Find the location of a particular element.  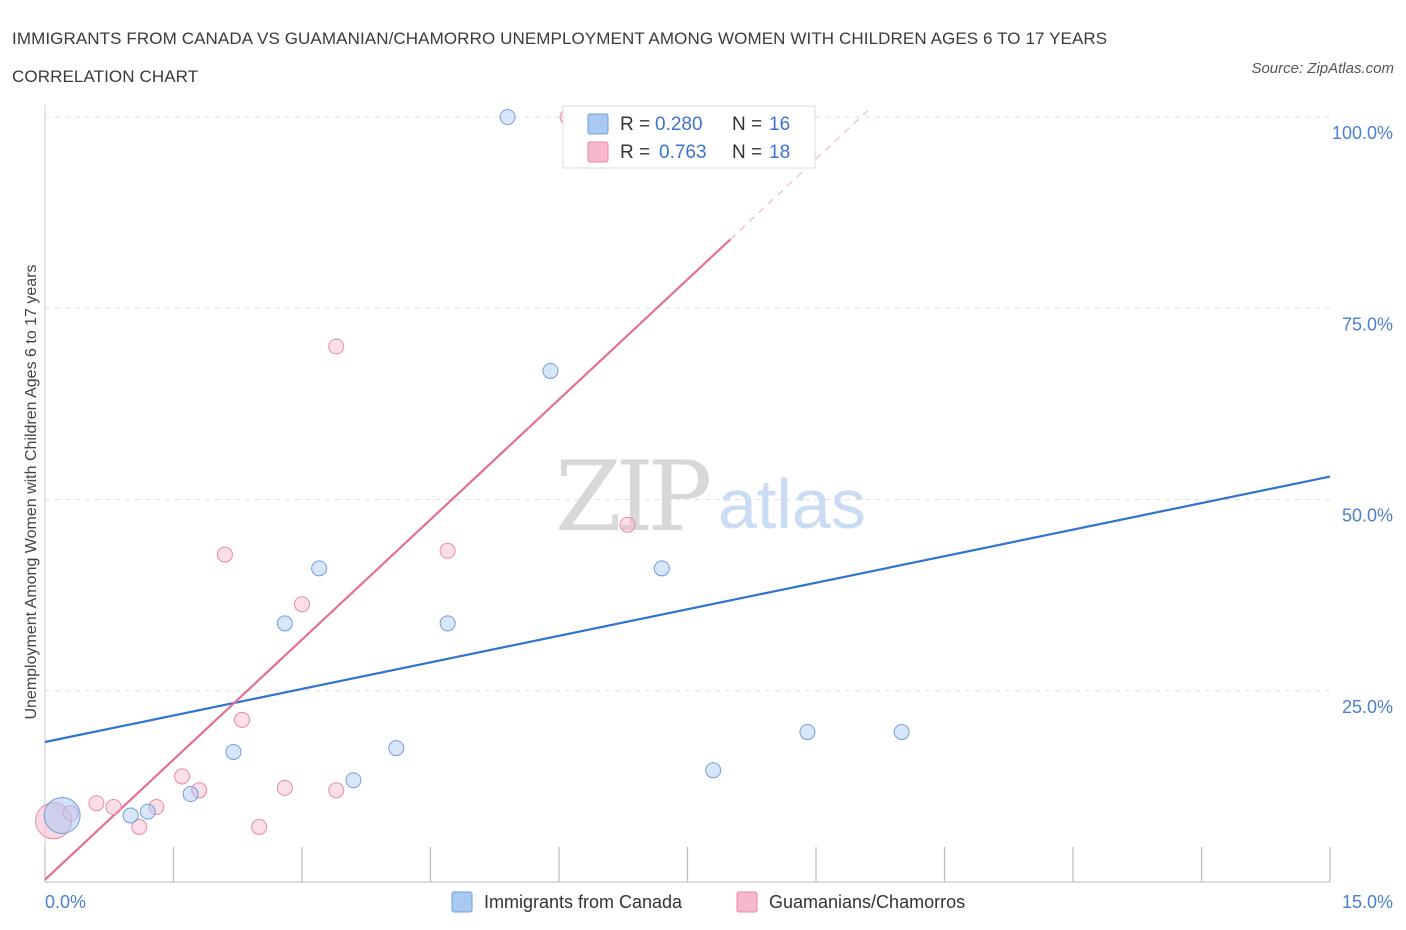

watermark-atlas: atlas is located at coordinates (792, 504).